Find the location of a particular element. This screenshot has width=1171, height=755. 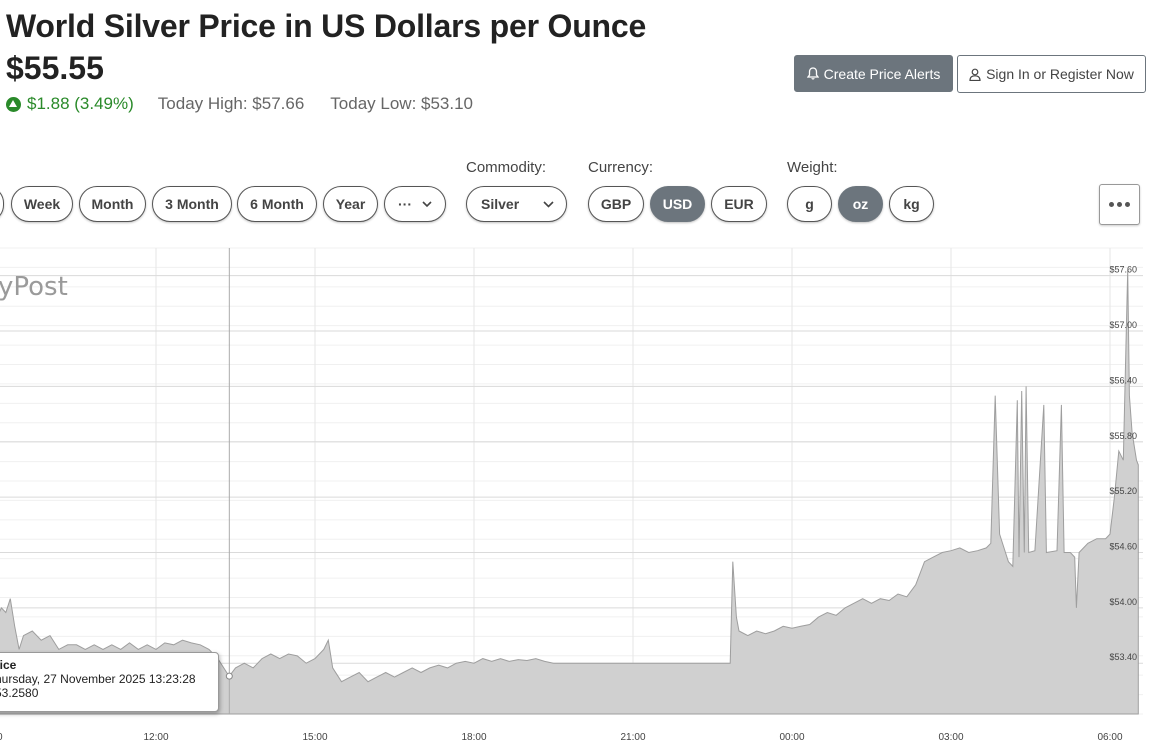

current-price: $55.55 is located at coordinates (55, 68).